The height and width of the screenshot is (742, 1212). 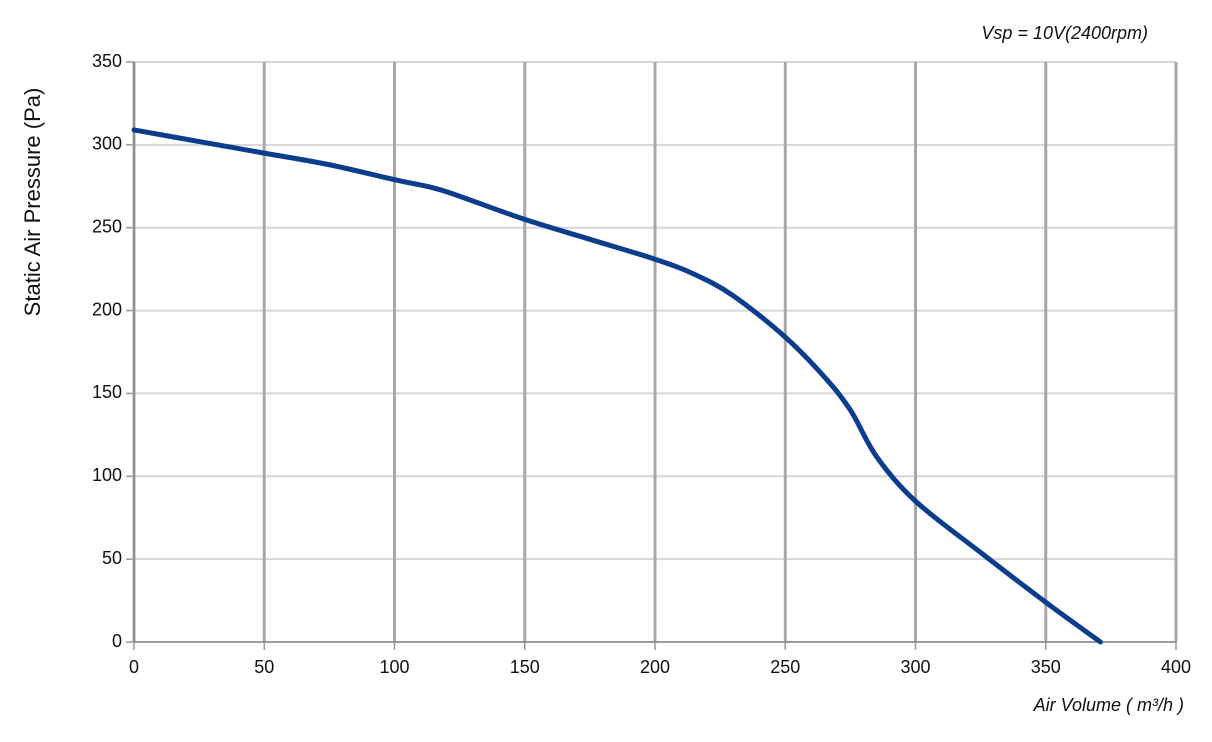 What do you see at coordinates (107, 392) in the screenshot?
I see `y-tick-label: 150` at bounding box center [107, 392].